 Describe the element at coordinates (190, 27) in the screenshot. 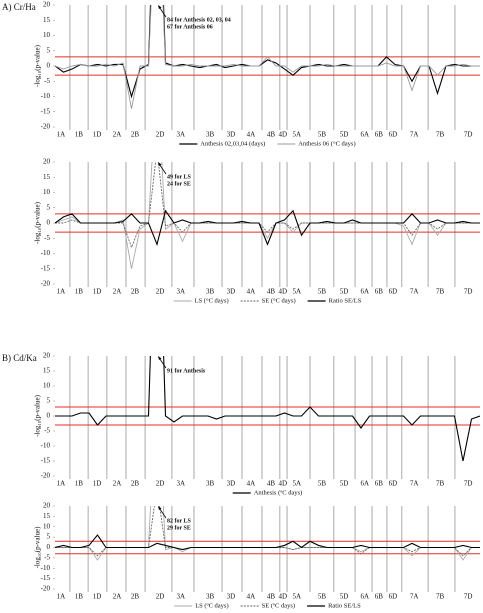

I see `annotation: 67 for Anthesis 06` at that location.